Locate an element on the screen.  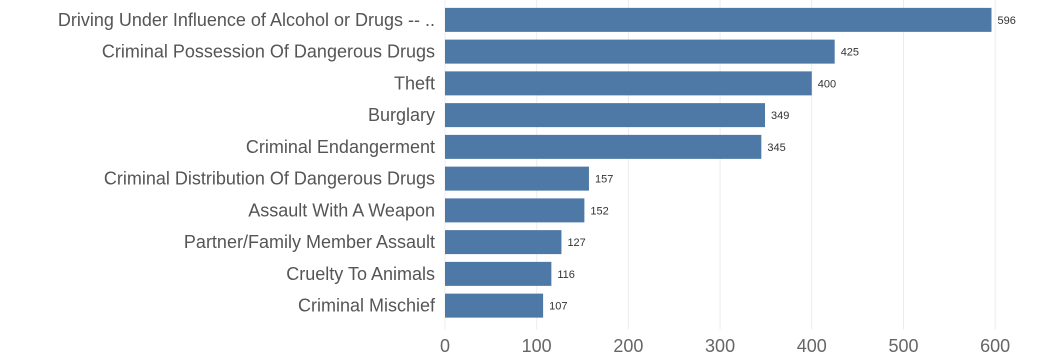
category-label: Assault With A Weapon is located at coordinates (341, 210).